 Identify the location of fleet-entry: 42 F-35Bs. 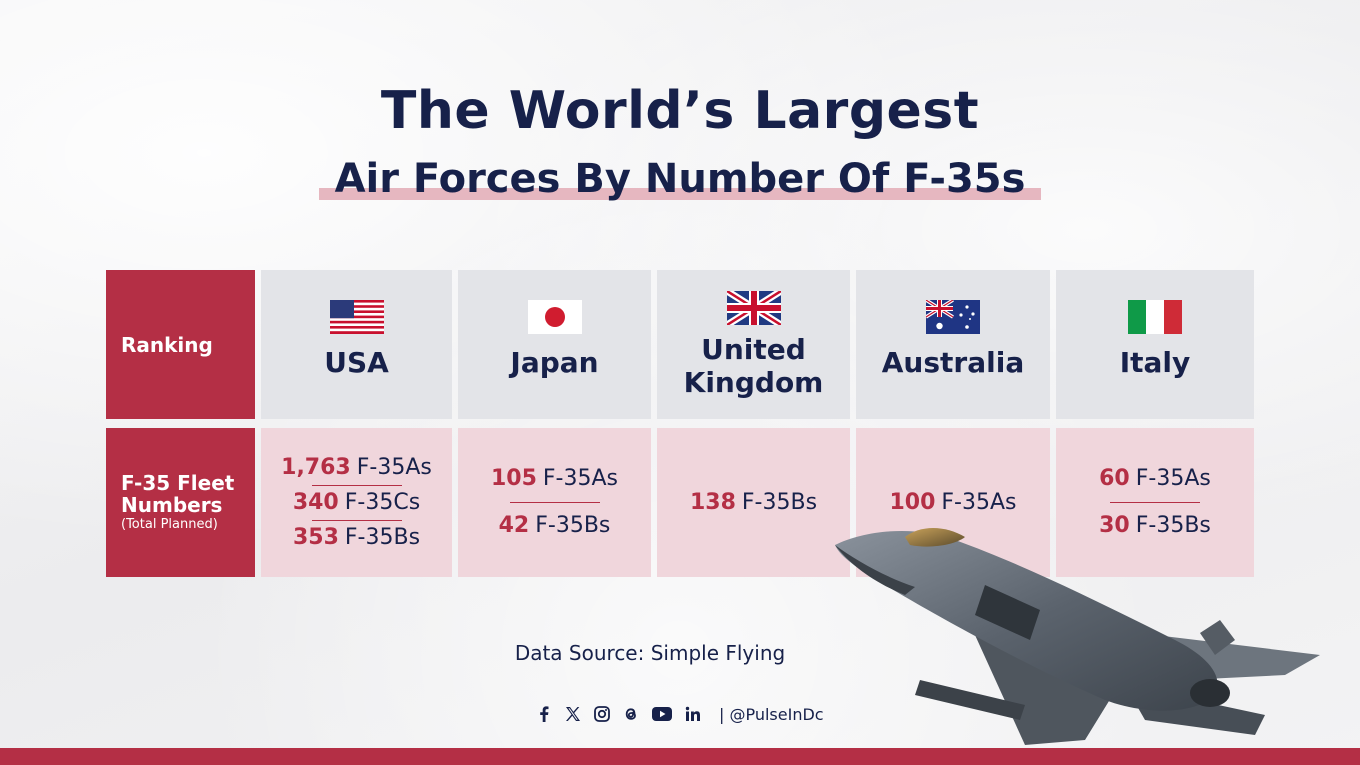
(555, 526).